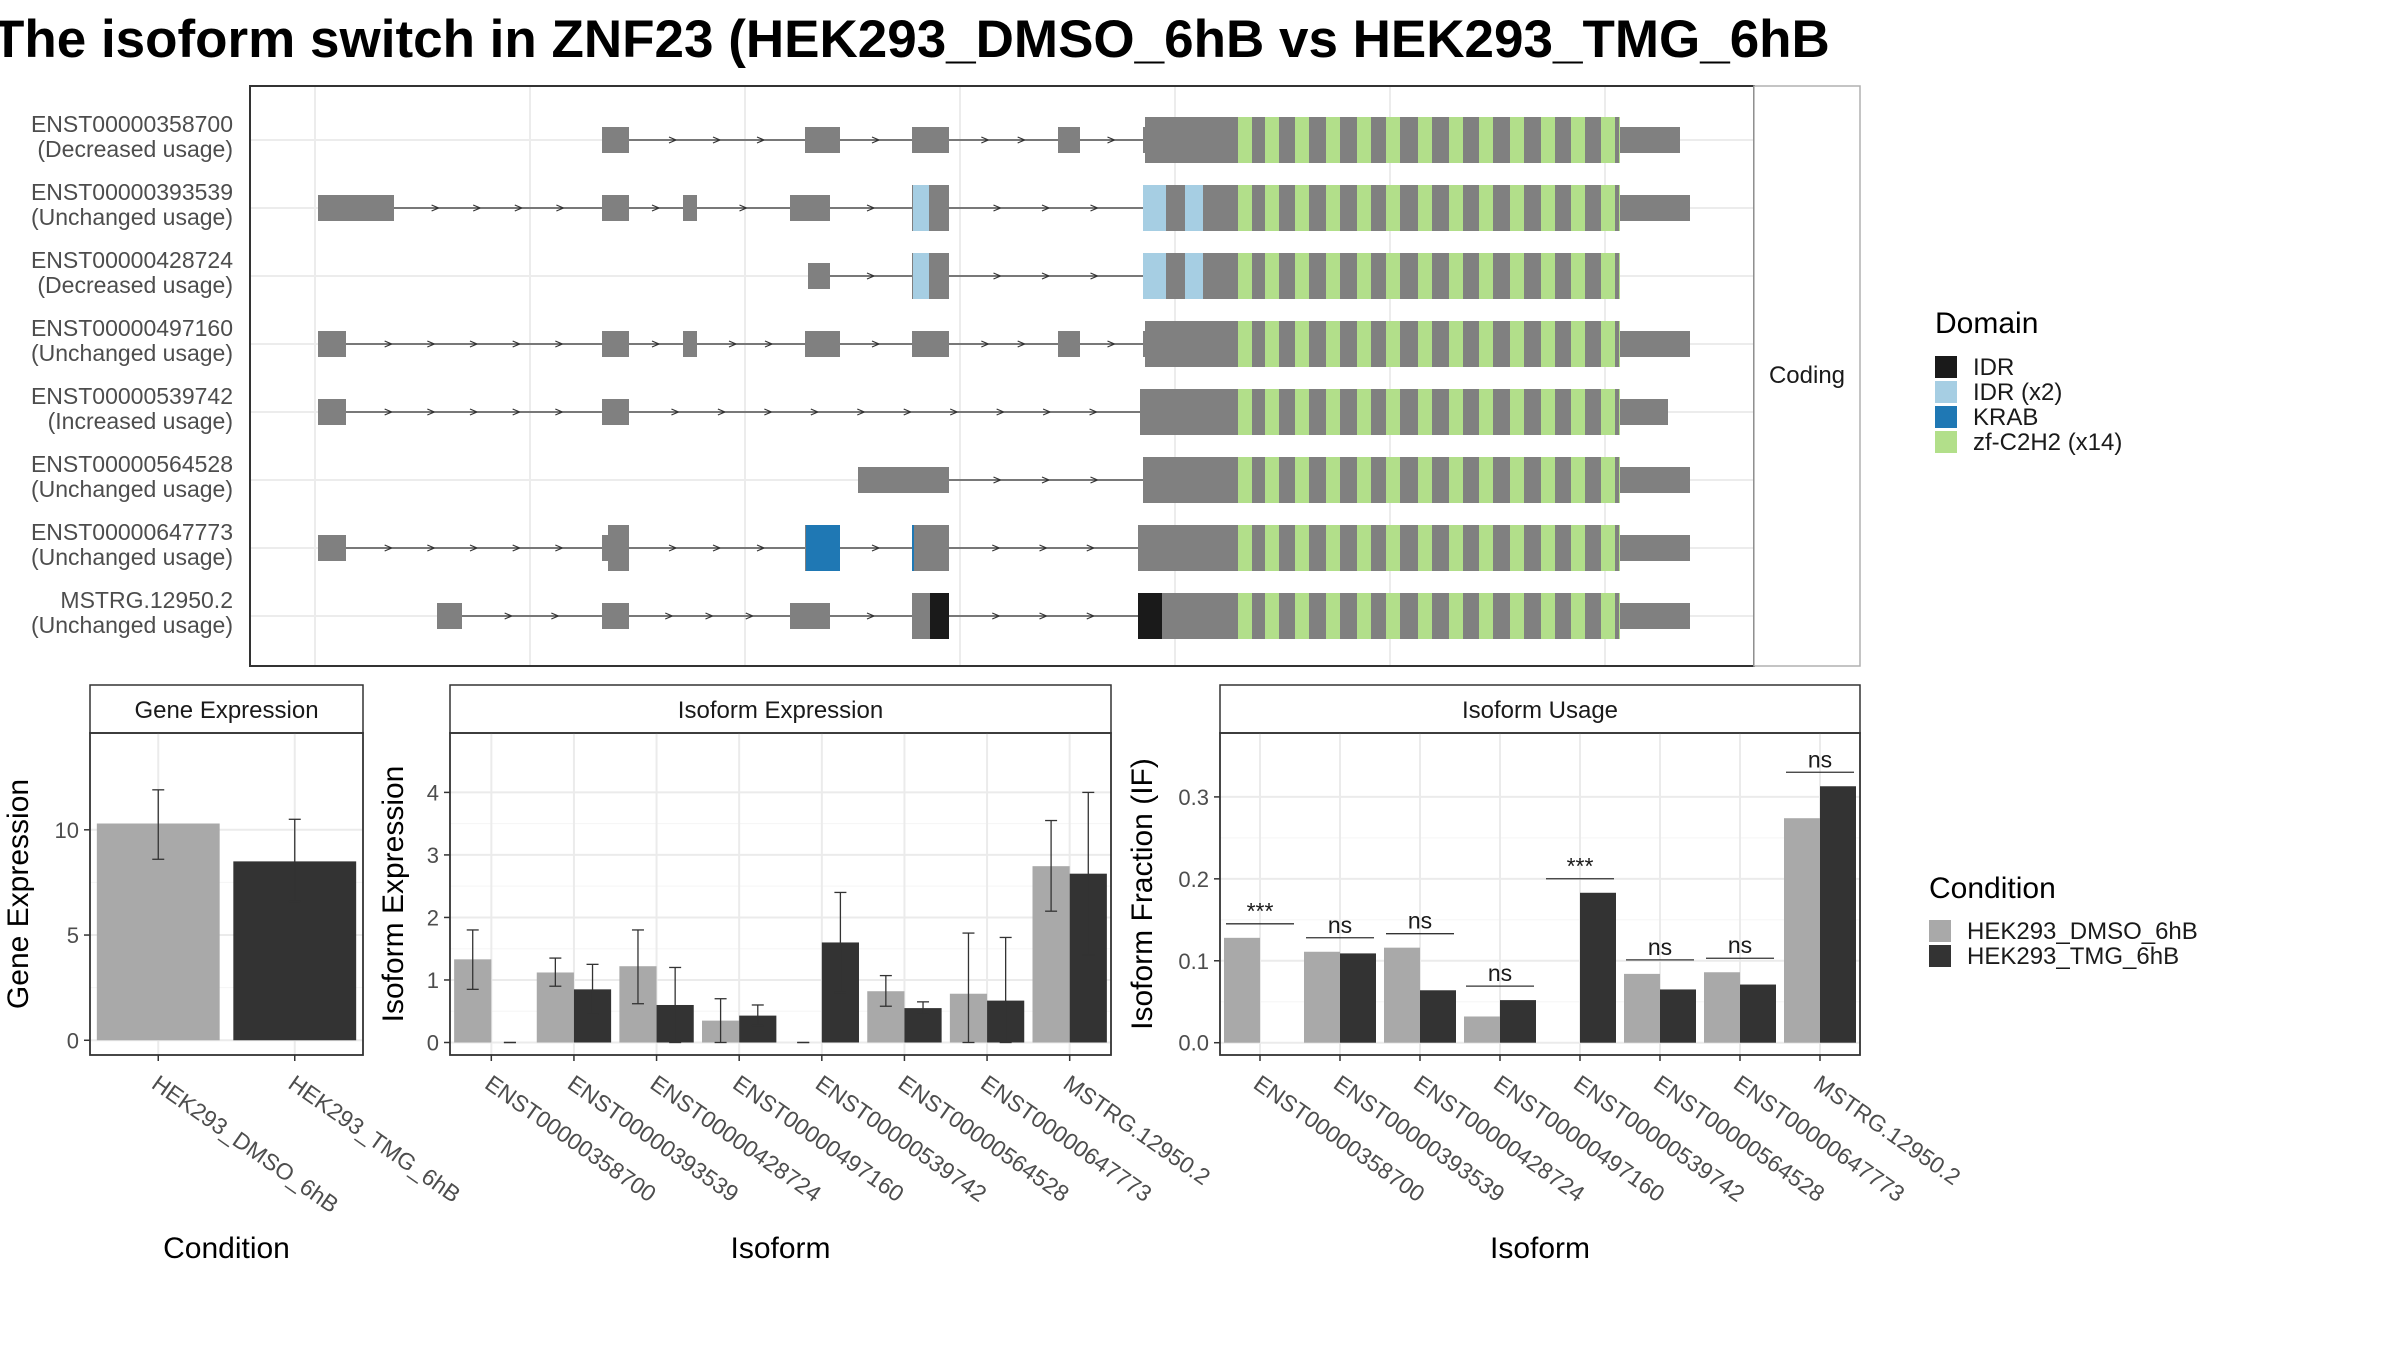  Describe the element at coordinates (226, 894) in the screenshot. I see `panel-border` at that location.